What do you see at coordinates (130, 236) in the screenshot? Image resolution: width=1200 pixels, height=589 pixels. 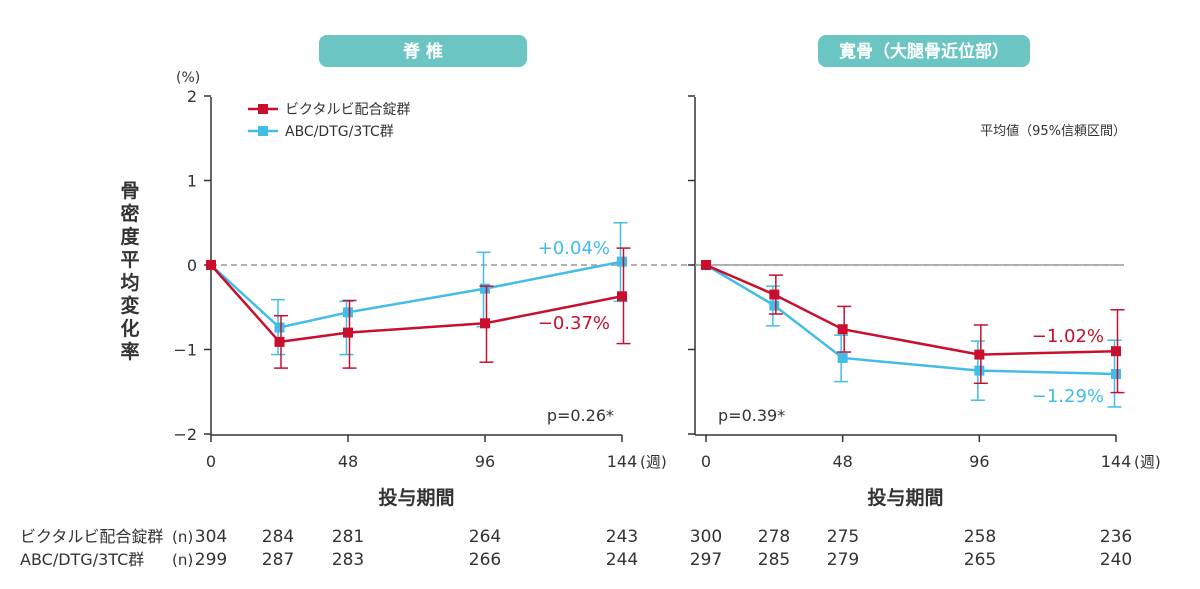 I see `y-axis-label-char: 度` at bounding box center [130, 236].